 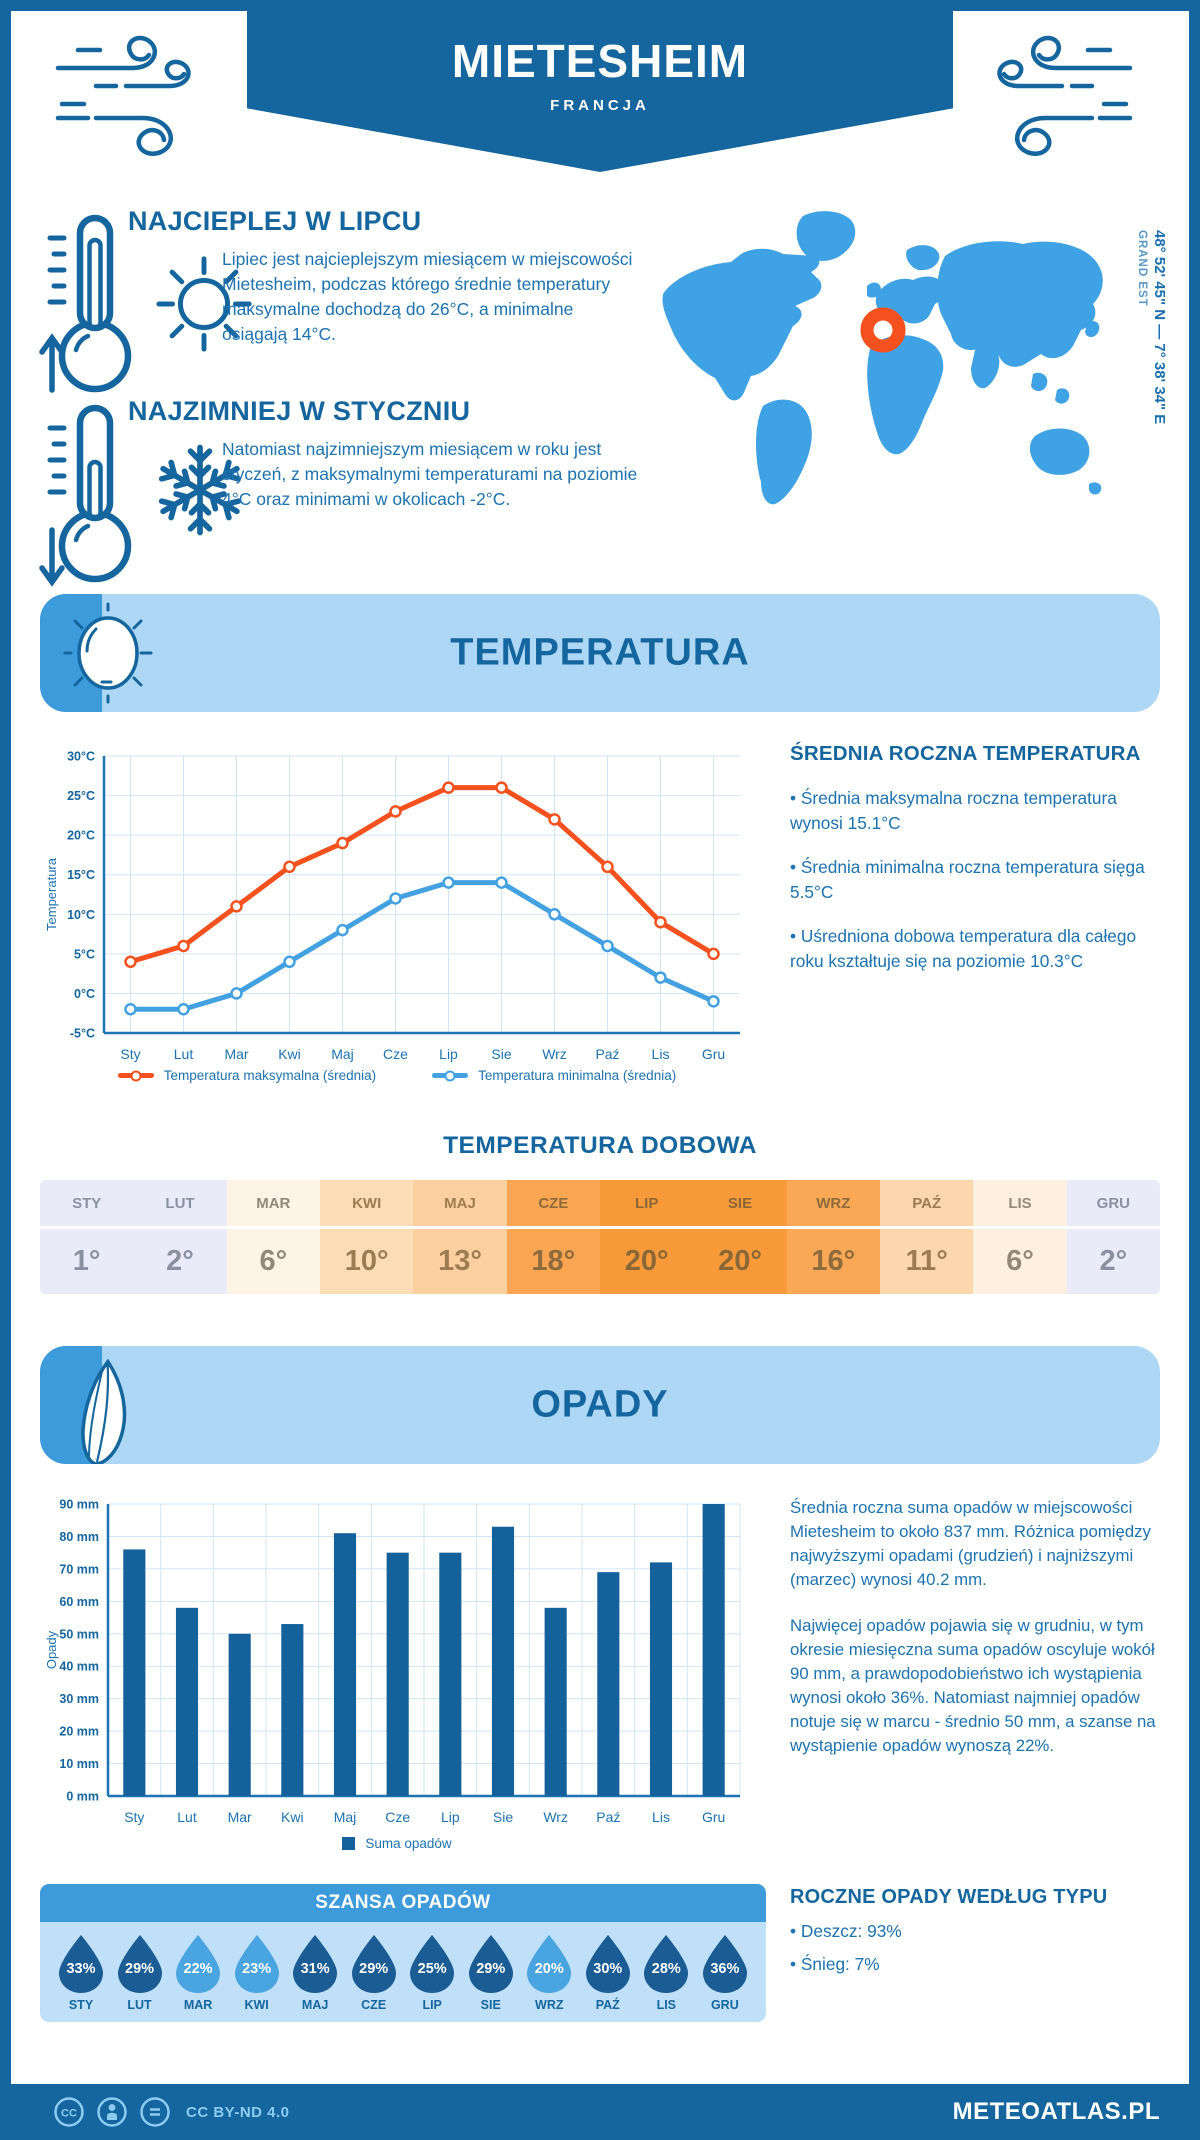 I want to click on chart-grid, so click(x=424, y=1650).